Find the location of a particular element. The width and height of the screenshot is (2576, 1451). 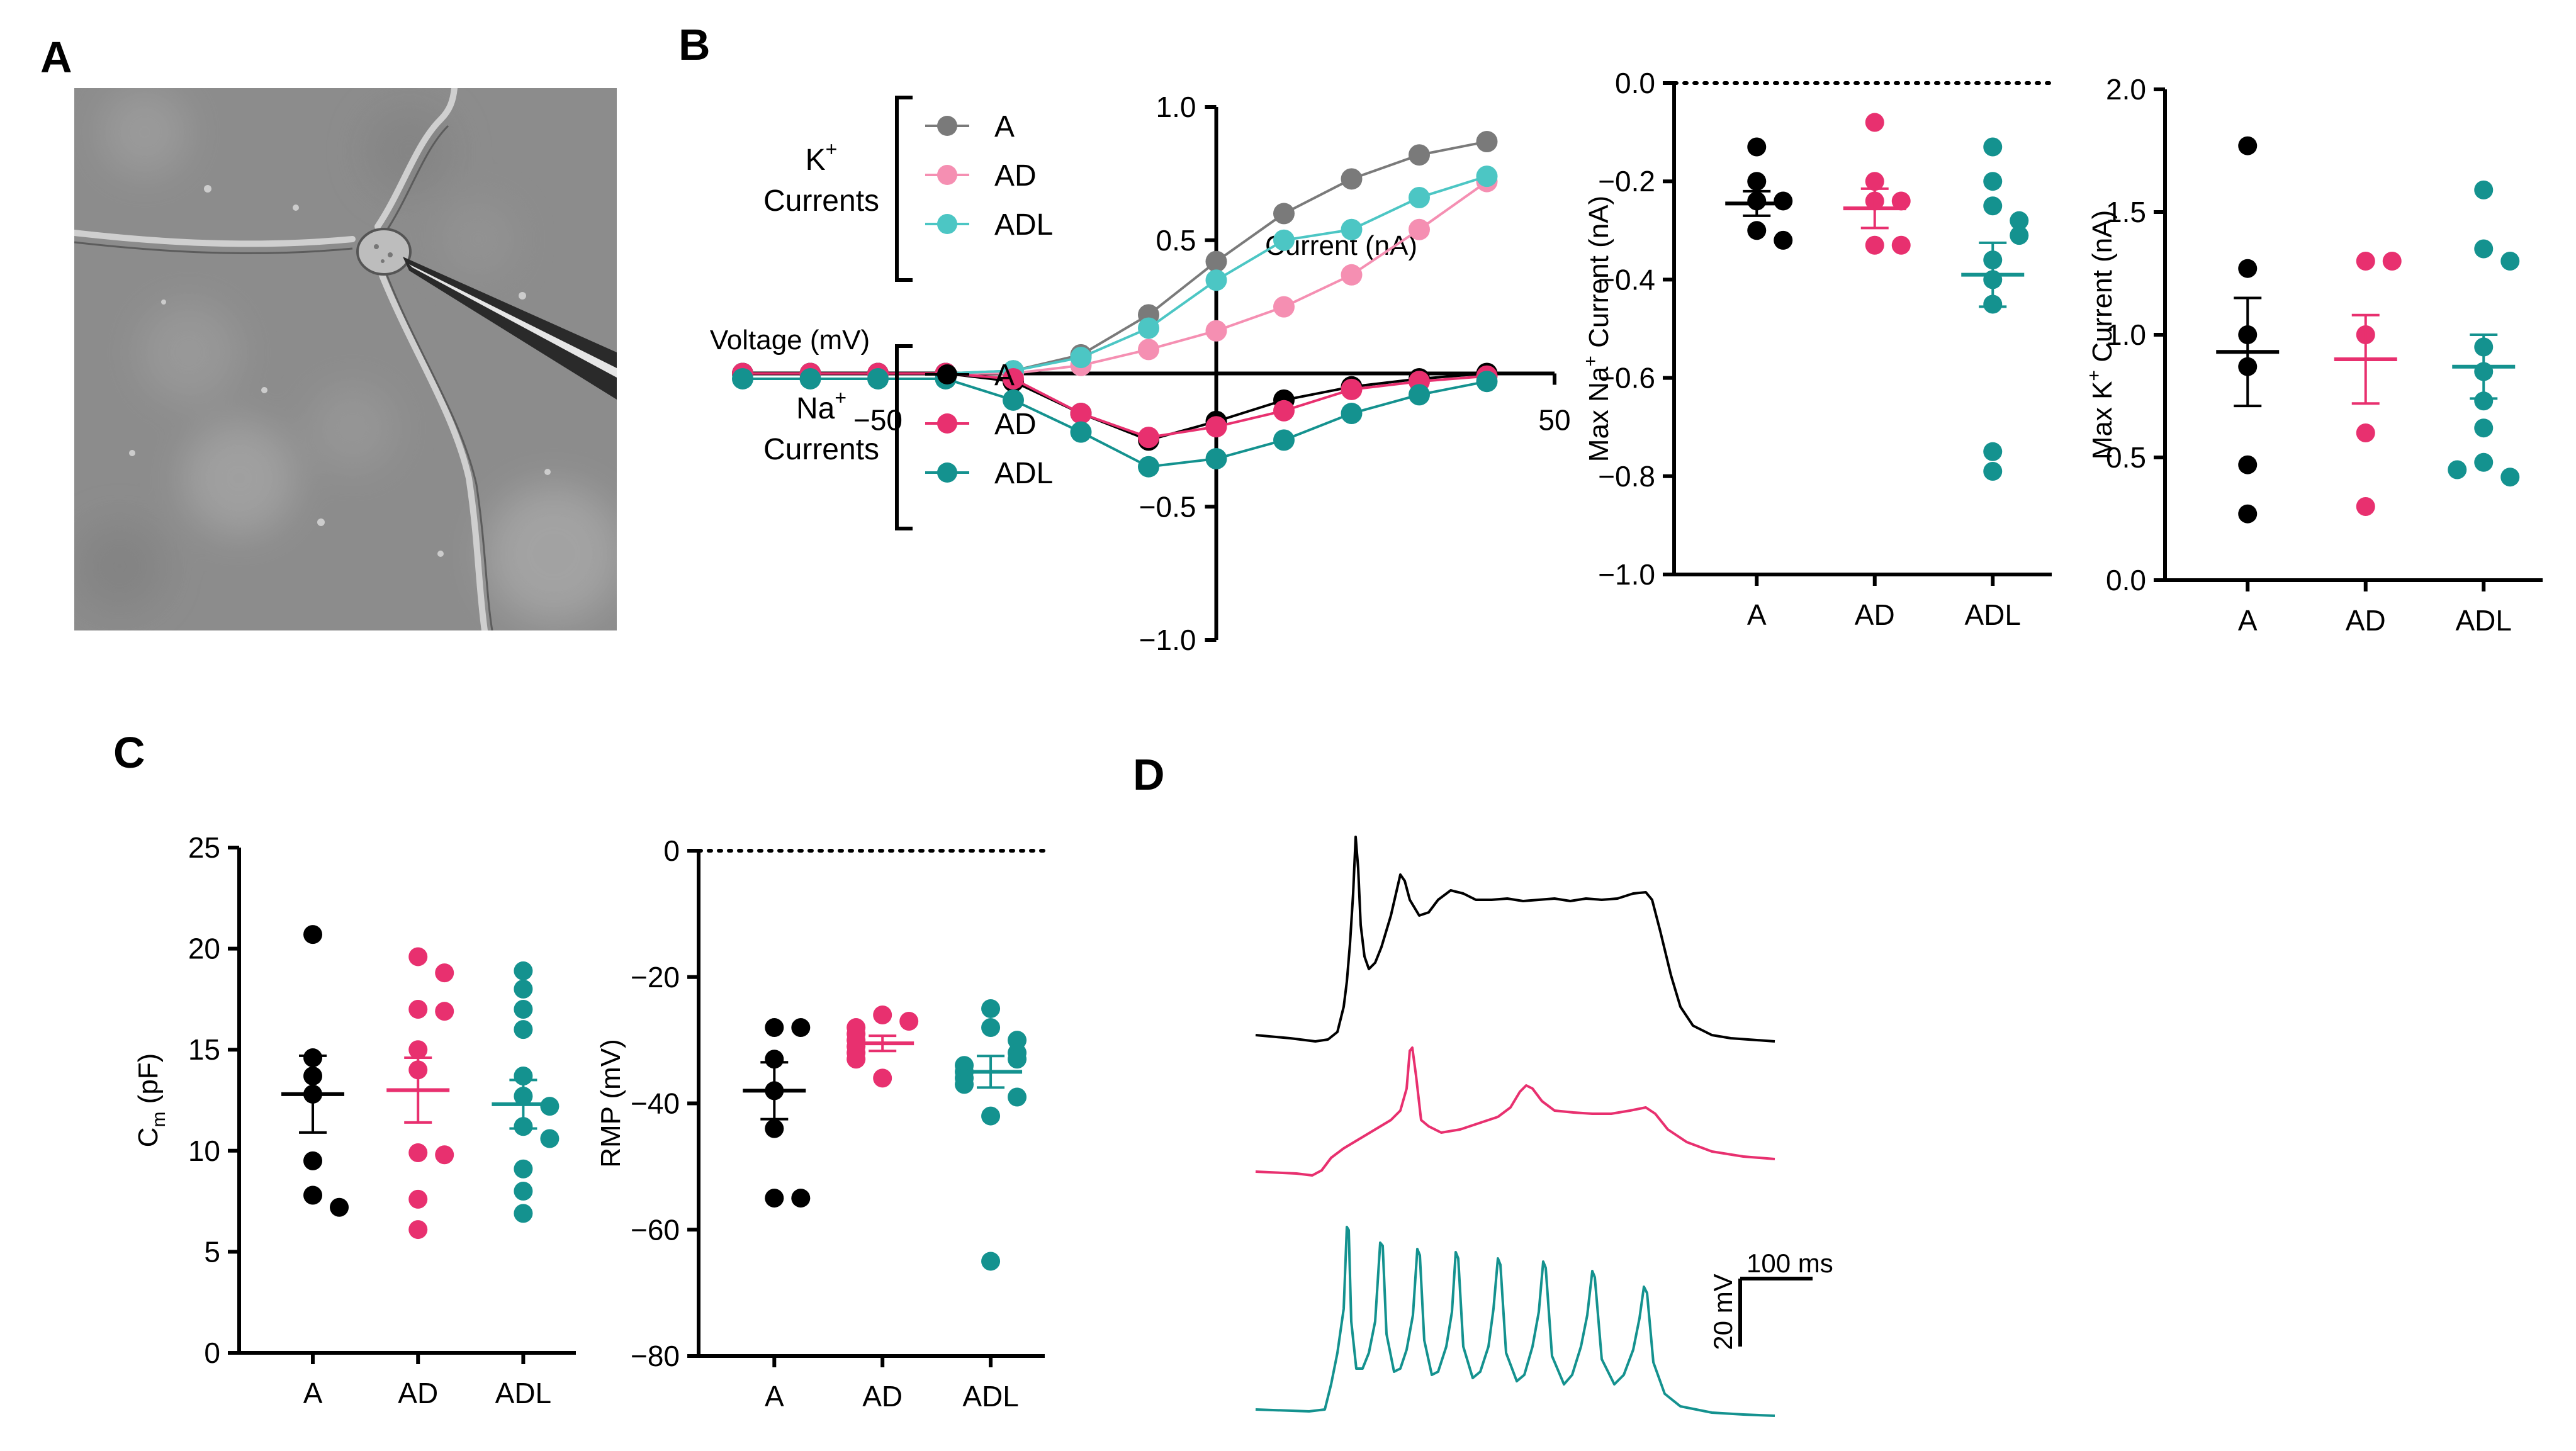

iv-ytick-label: 1.0 is located at coordinates (1176, 107).